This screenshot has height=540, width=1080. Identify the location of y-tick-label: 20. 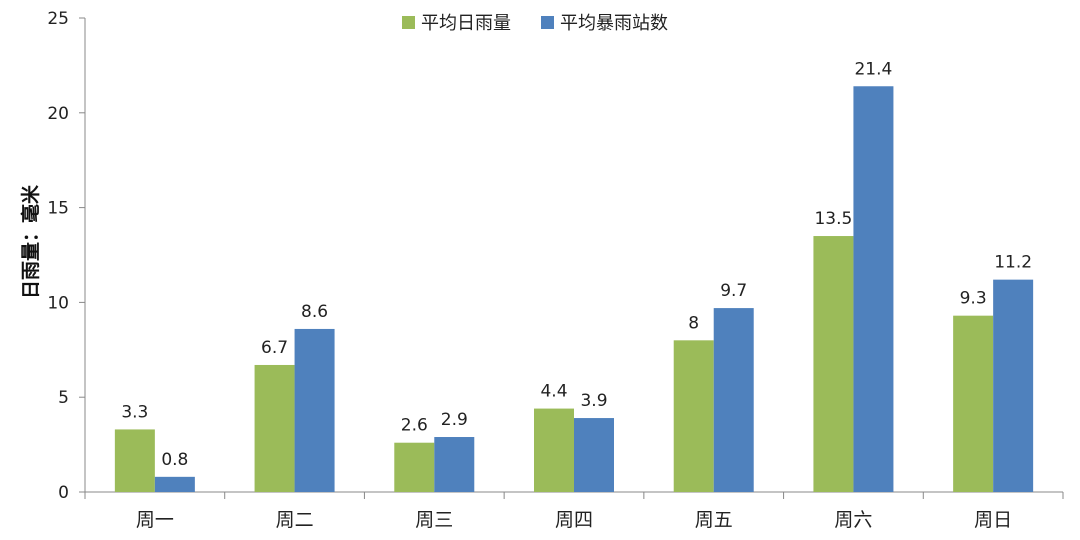
(58, 114).